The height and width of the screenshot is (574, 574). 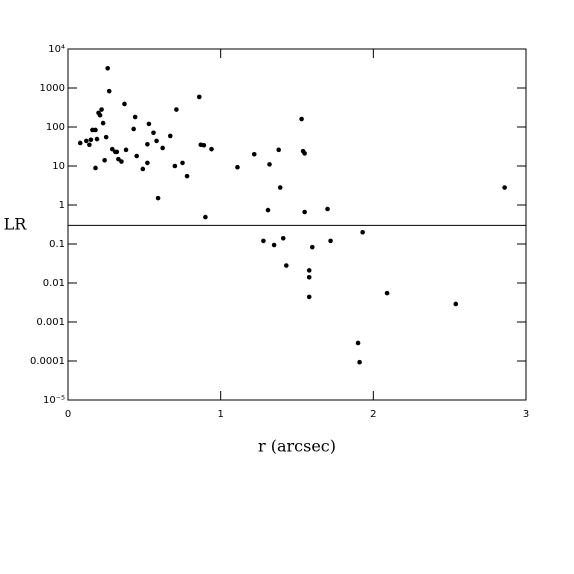 I want to click on y-tick-label: 100, so click(x=55, y=127).